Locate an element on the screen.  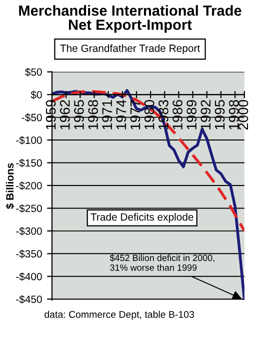
y-tick-label: $0 is located at coordinates (36, 95).